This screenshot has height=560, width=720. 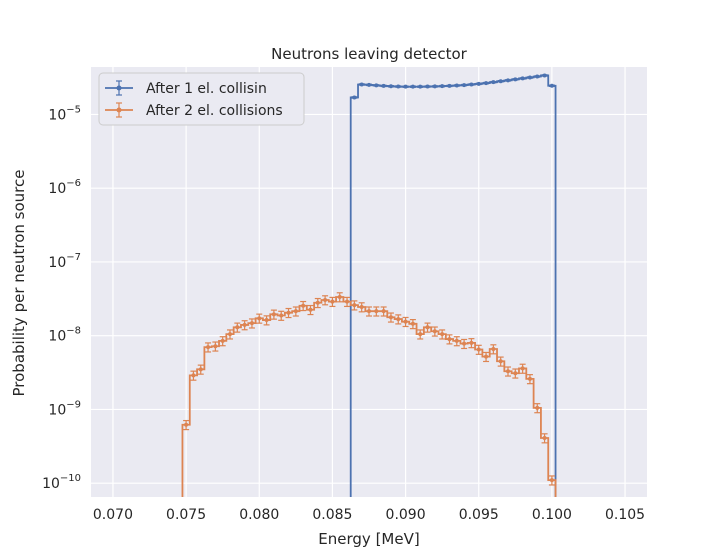 What do you see at coordinates (368, 539) in the screenshot?
I see `x-axis-label: Energy [MeV]` at bounding box center [368, 539].